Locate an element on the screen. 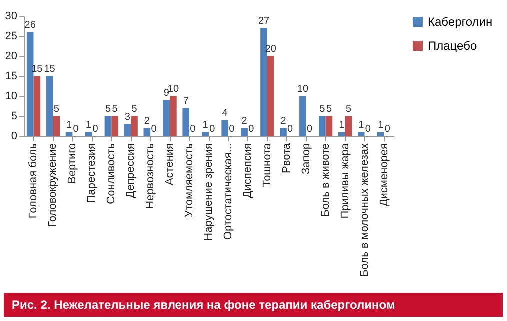 The height and width of the screenshot is (321, 507). x-tick-label: Боль в молочных железах is located at coordinates (364, 210).